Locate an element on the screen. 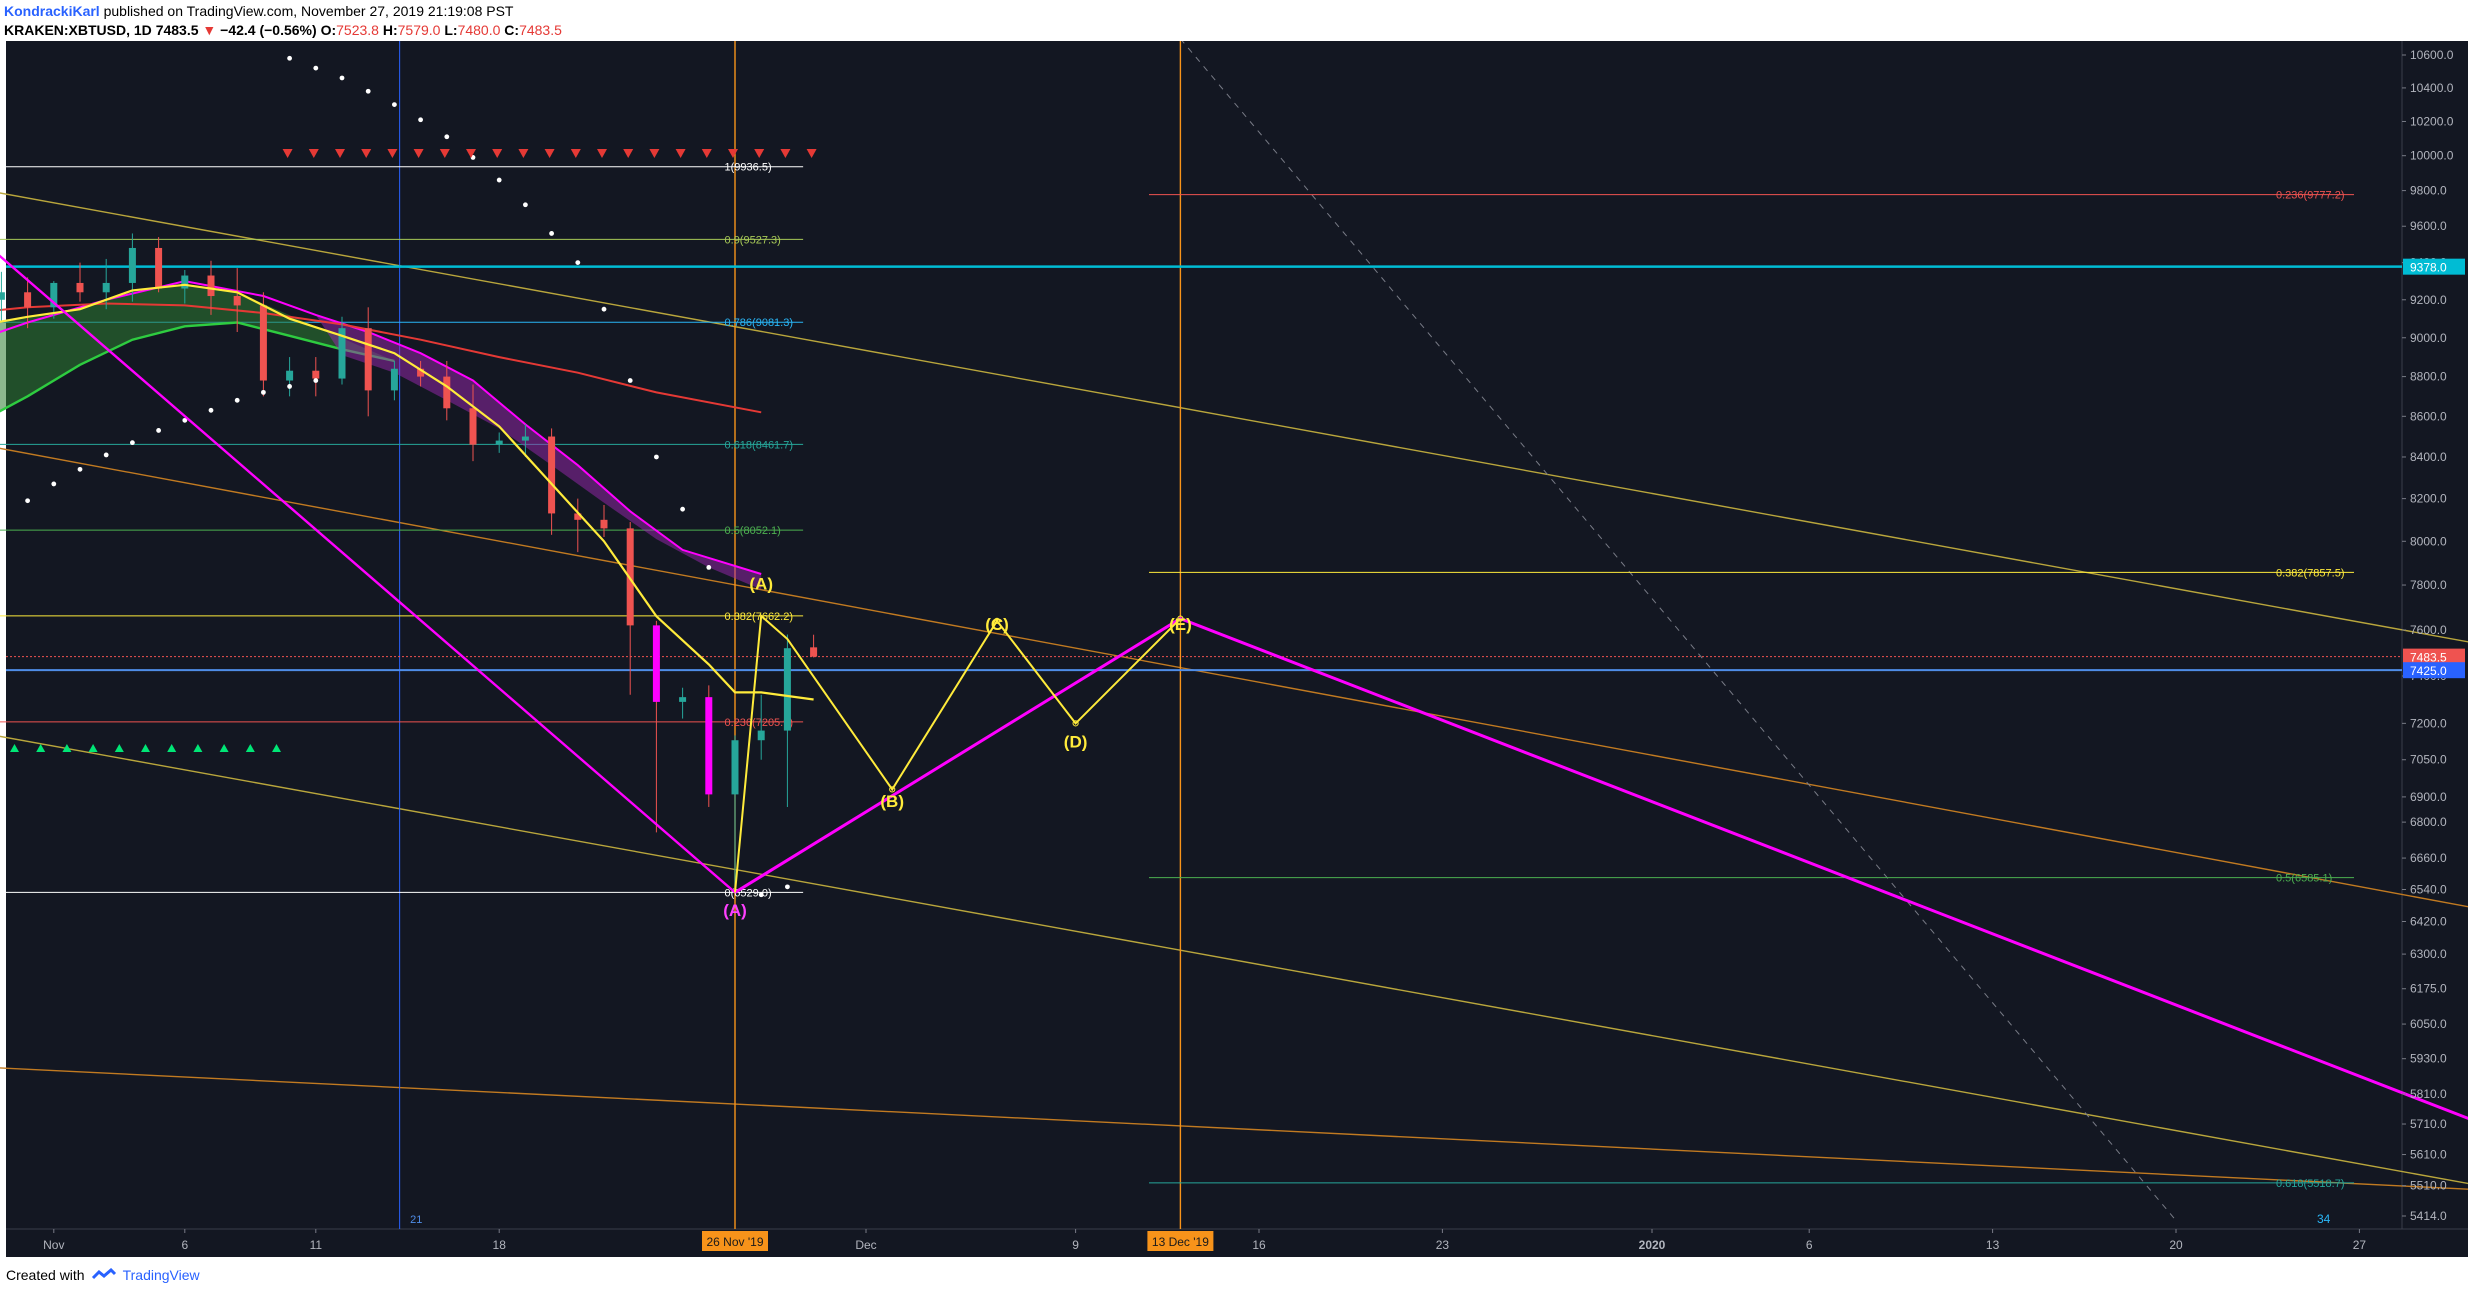  price-change: −42.4 (−0.56%) is located at coordinates (268, 30).